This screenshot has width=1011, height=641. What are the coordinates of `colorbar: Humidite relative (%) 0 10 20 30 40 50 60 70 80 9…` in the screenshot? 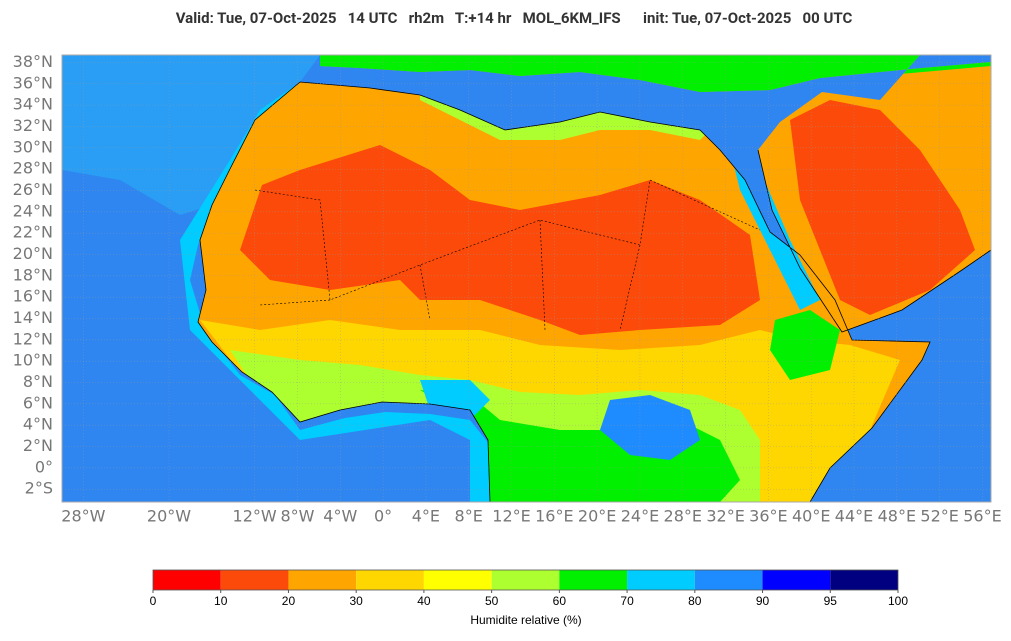 It's located at (529, 598).